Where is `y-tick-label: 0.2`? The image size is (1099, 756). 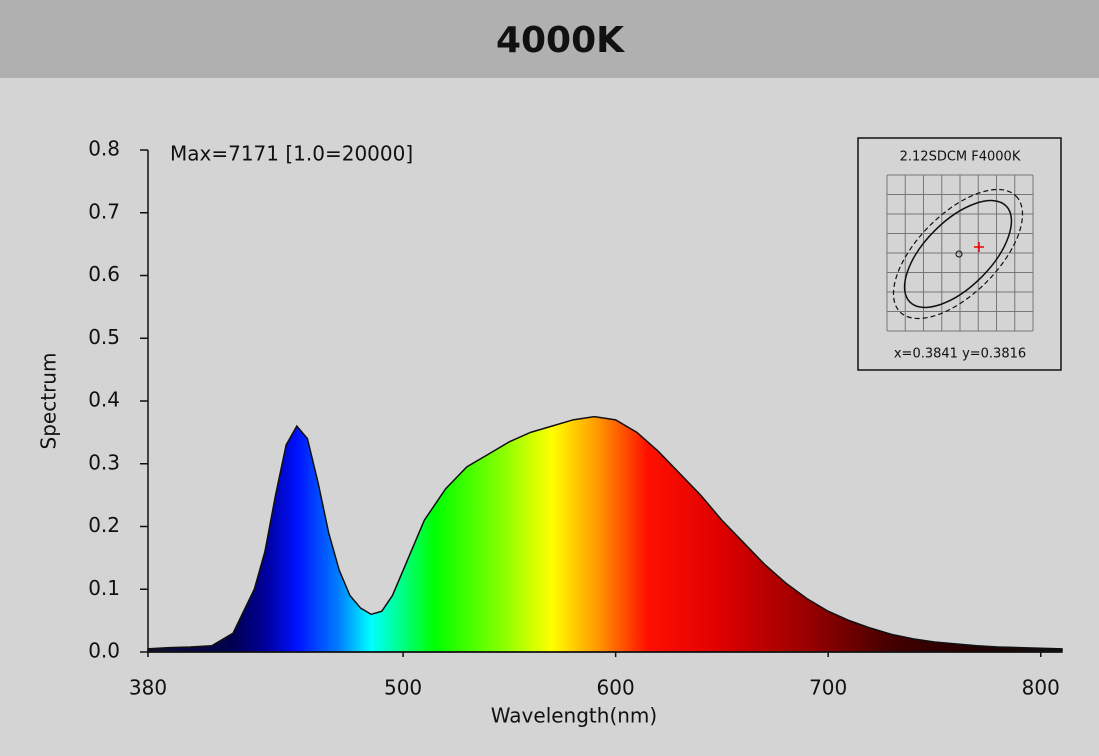
y-tick-label: 0.2 is located at coordinates (104, 525).